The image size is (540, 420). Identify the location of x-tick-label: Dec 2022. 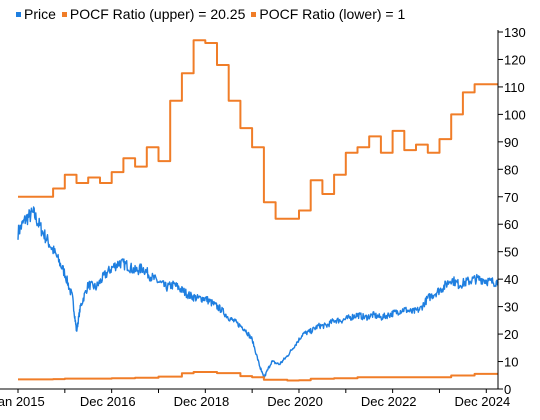
(389, 401).